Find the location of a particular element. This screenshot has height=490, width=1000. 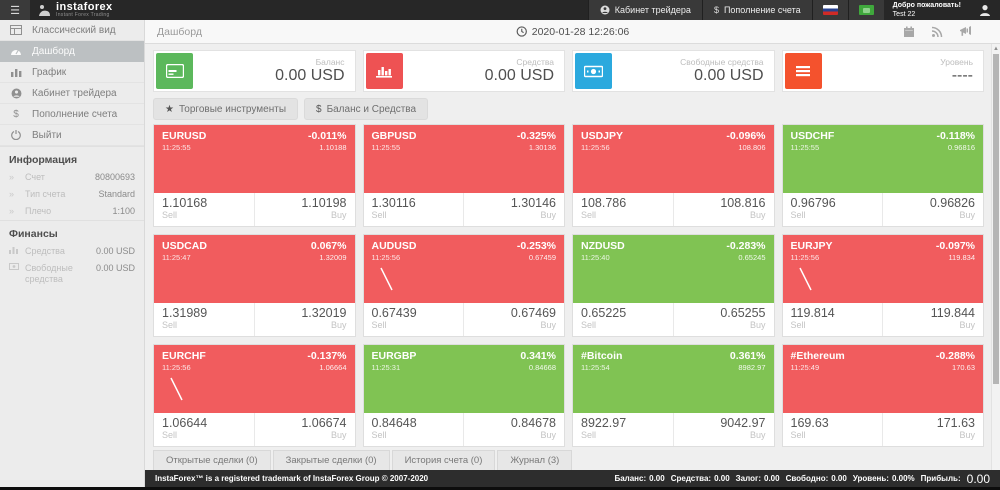

quote-tile: NZDUSD 11:25:40 -0.283% 0.65245 0.6 is located at coordinates (673, 285).